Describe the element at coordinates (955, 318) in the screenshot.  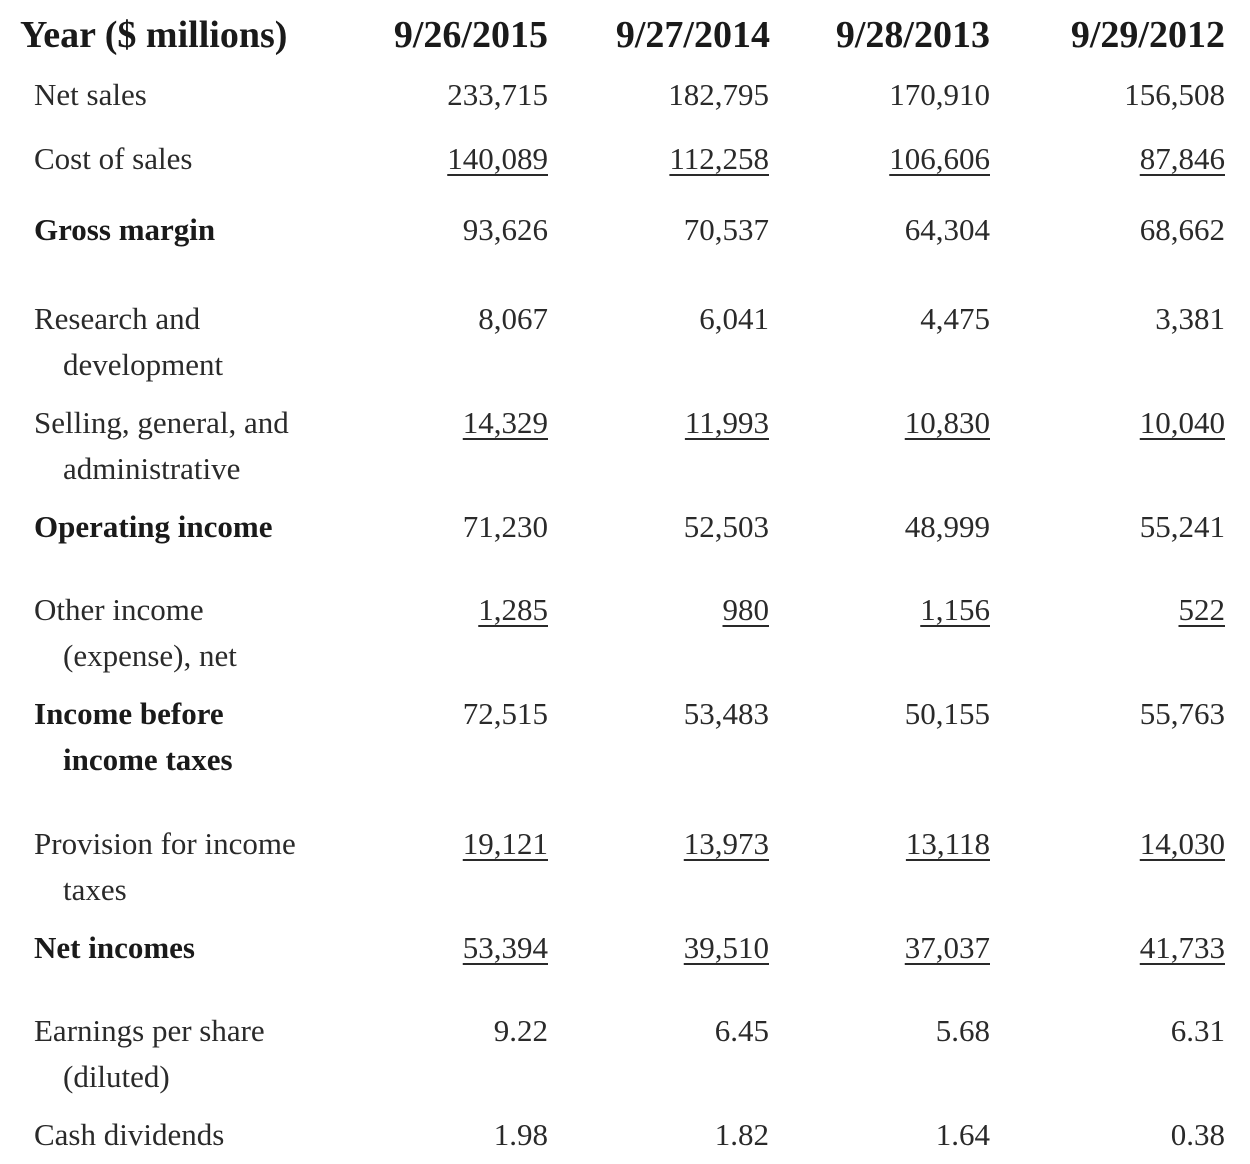
I see `table-cell: 4,475` at that location.